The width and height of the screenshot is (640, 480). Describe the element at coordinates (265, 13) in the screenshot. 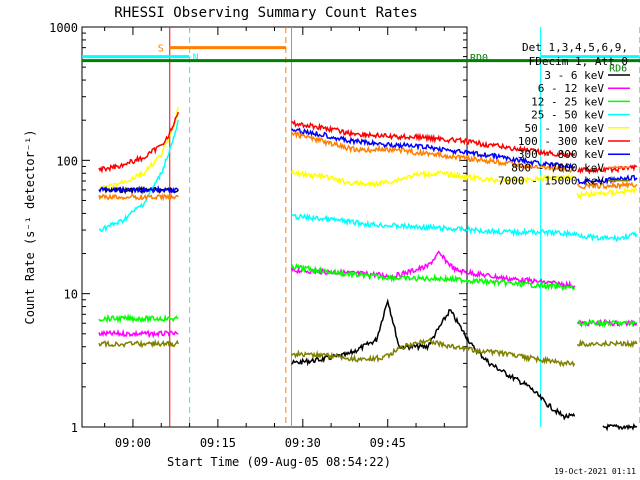

I see `chart-title: RHESSI Observing Summary Count Rates` at that location.